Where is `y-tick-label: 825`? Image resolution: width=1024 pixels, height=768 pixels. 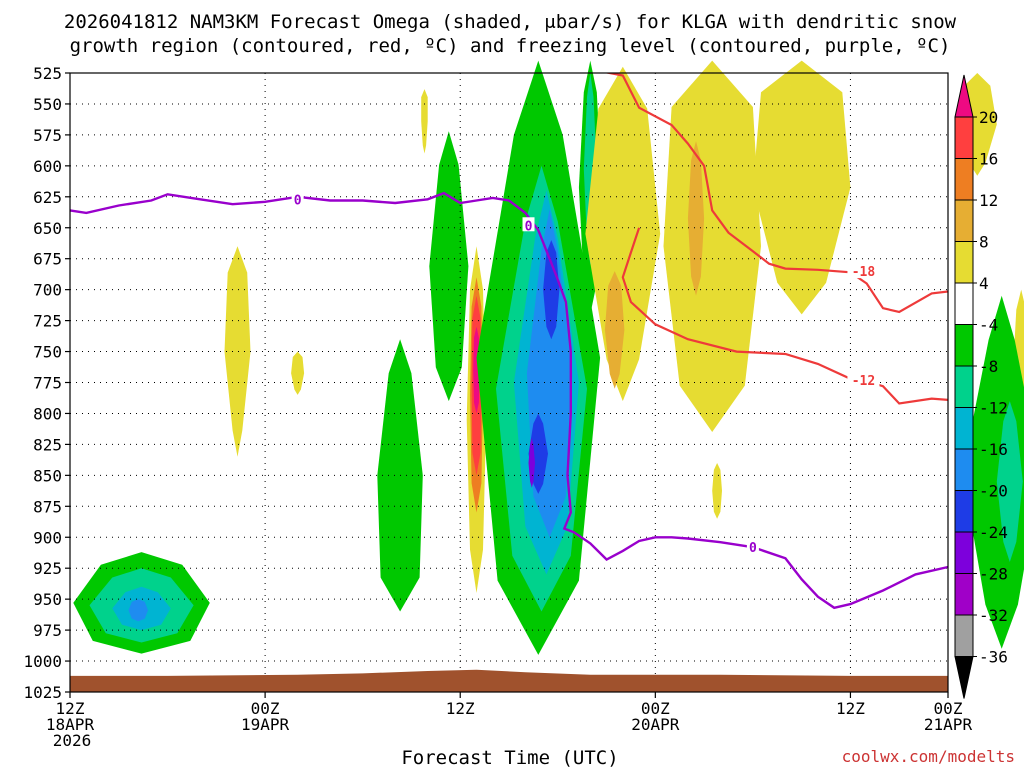
y-tick-label: 825 is located at coordinates (47, 444).